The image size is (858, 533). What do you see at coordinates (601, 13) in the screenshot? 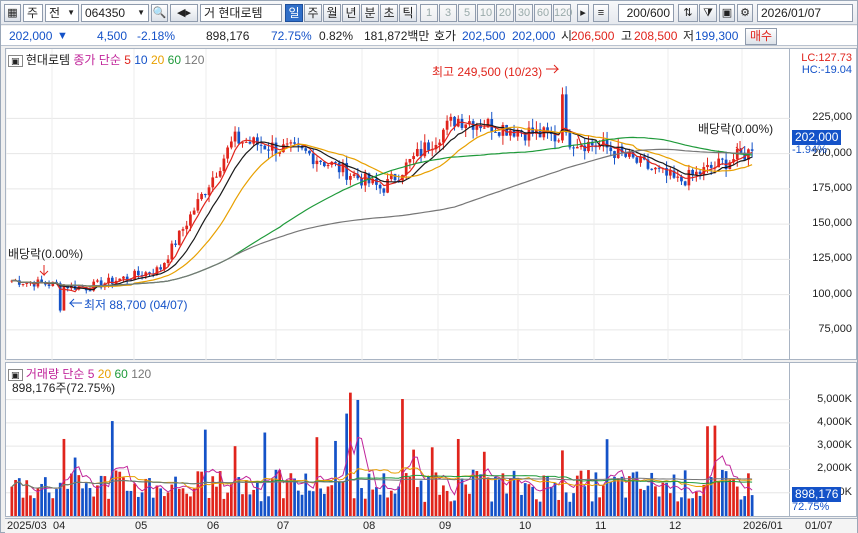
I see `settings-small-icon: ≡` at bounding box center [601, 13].